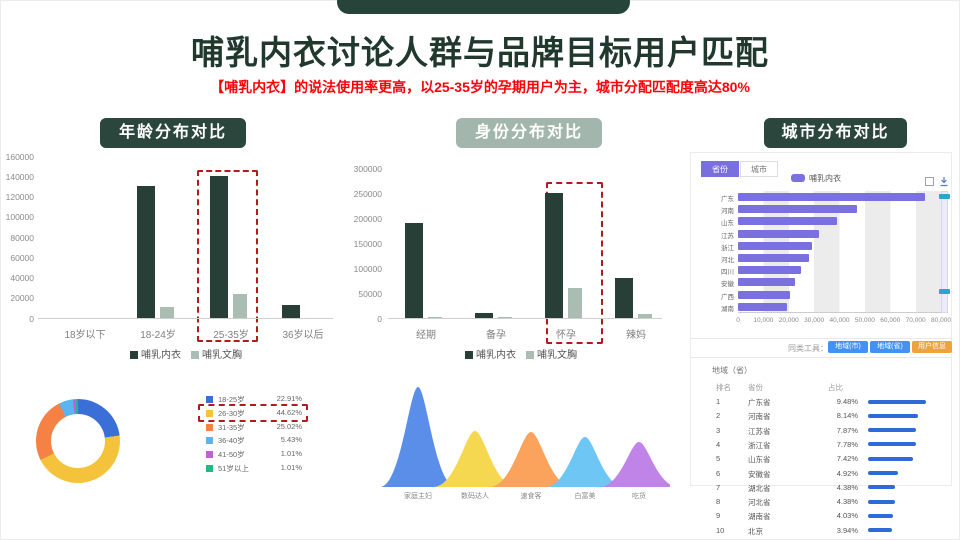 This screenshot has width=960, height=540. What do you see at coordinates (847, 416) in the screenshot?
I see `table-pct: 8.14%` at bounding box center [847, 416].